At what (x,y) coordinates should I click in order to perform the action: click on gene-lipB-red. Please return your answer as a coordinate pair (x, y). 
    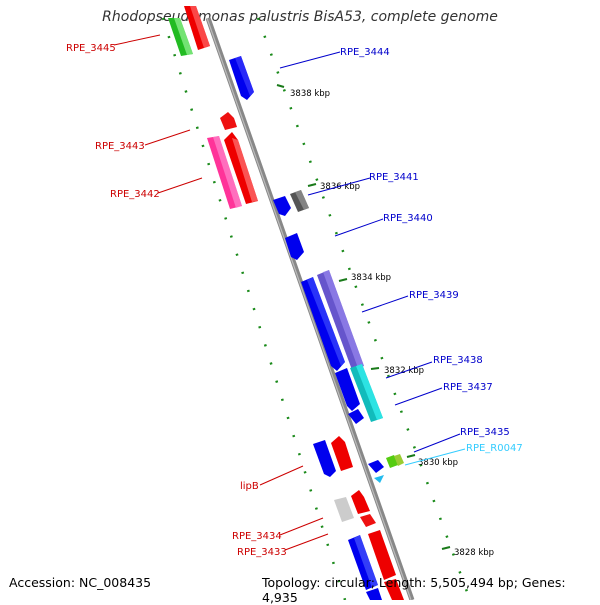
    Looking at the image, I should click on (342, 453).